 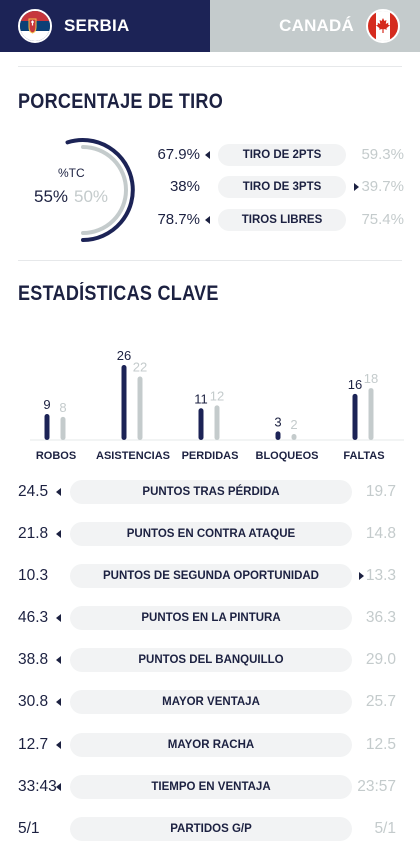 I want to click on shooting-home-value: 67.9%, so click(x=178, y=154).